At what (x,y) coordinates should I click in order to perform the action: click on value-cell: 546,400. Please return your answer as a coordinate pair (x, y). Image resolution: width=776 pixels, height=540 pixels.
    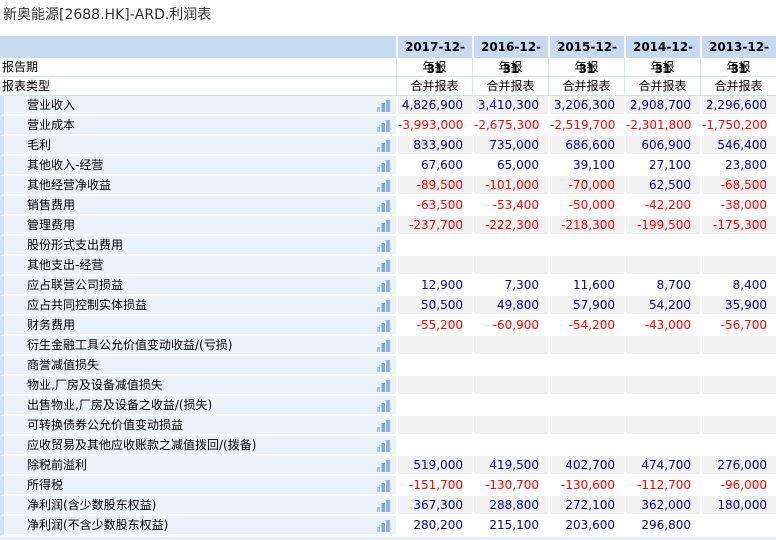
    Looking at the image, I should click on (738, 146).